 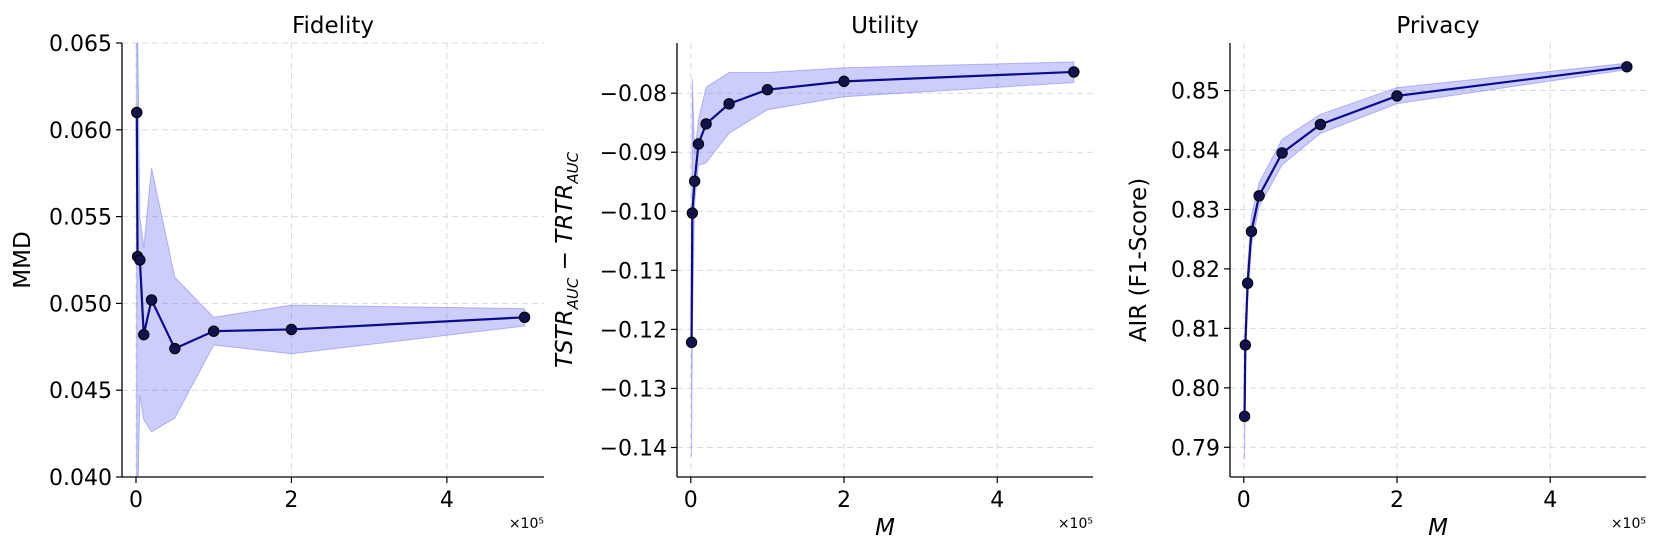 I want to click on y-axis-label-part: TSTR, so click(x=565, y=338).